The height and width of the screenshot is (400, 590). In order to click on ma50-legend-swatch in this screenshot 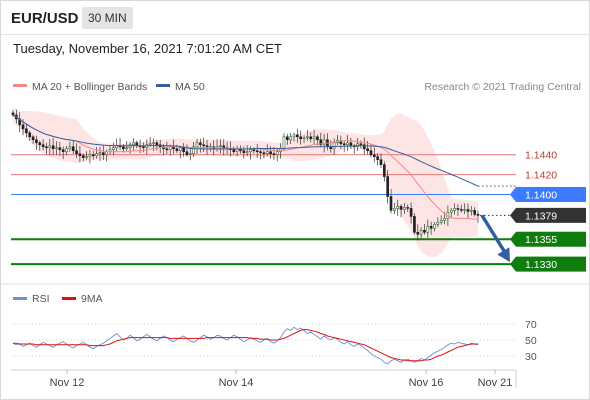, I will do `click(163, 85)`.